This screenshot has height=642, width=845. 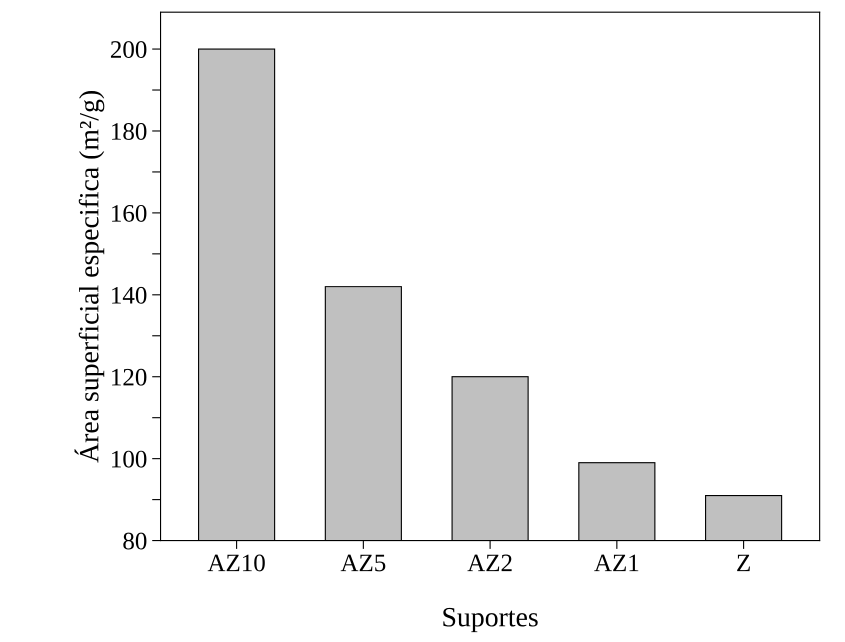 What do you see at coordinates (743, 563) in the screenshot?
I see `x-tick-label: Z` at bounding box center [743, 563].